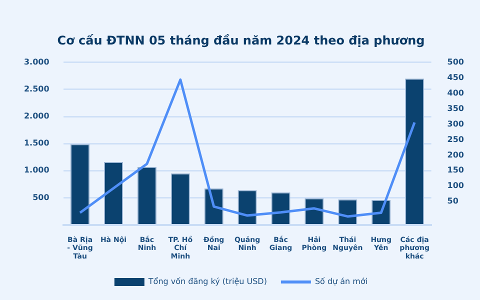 The image size is (480, 300). Describe the element at coordinates (37, 61) in the screenshot. I see `y-tick-label: 3.000` at that location.